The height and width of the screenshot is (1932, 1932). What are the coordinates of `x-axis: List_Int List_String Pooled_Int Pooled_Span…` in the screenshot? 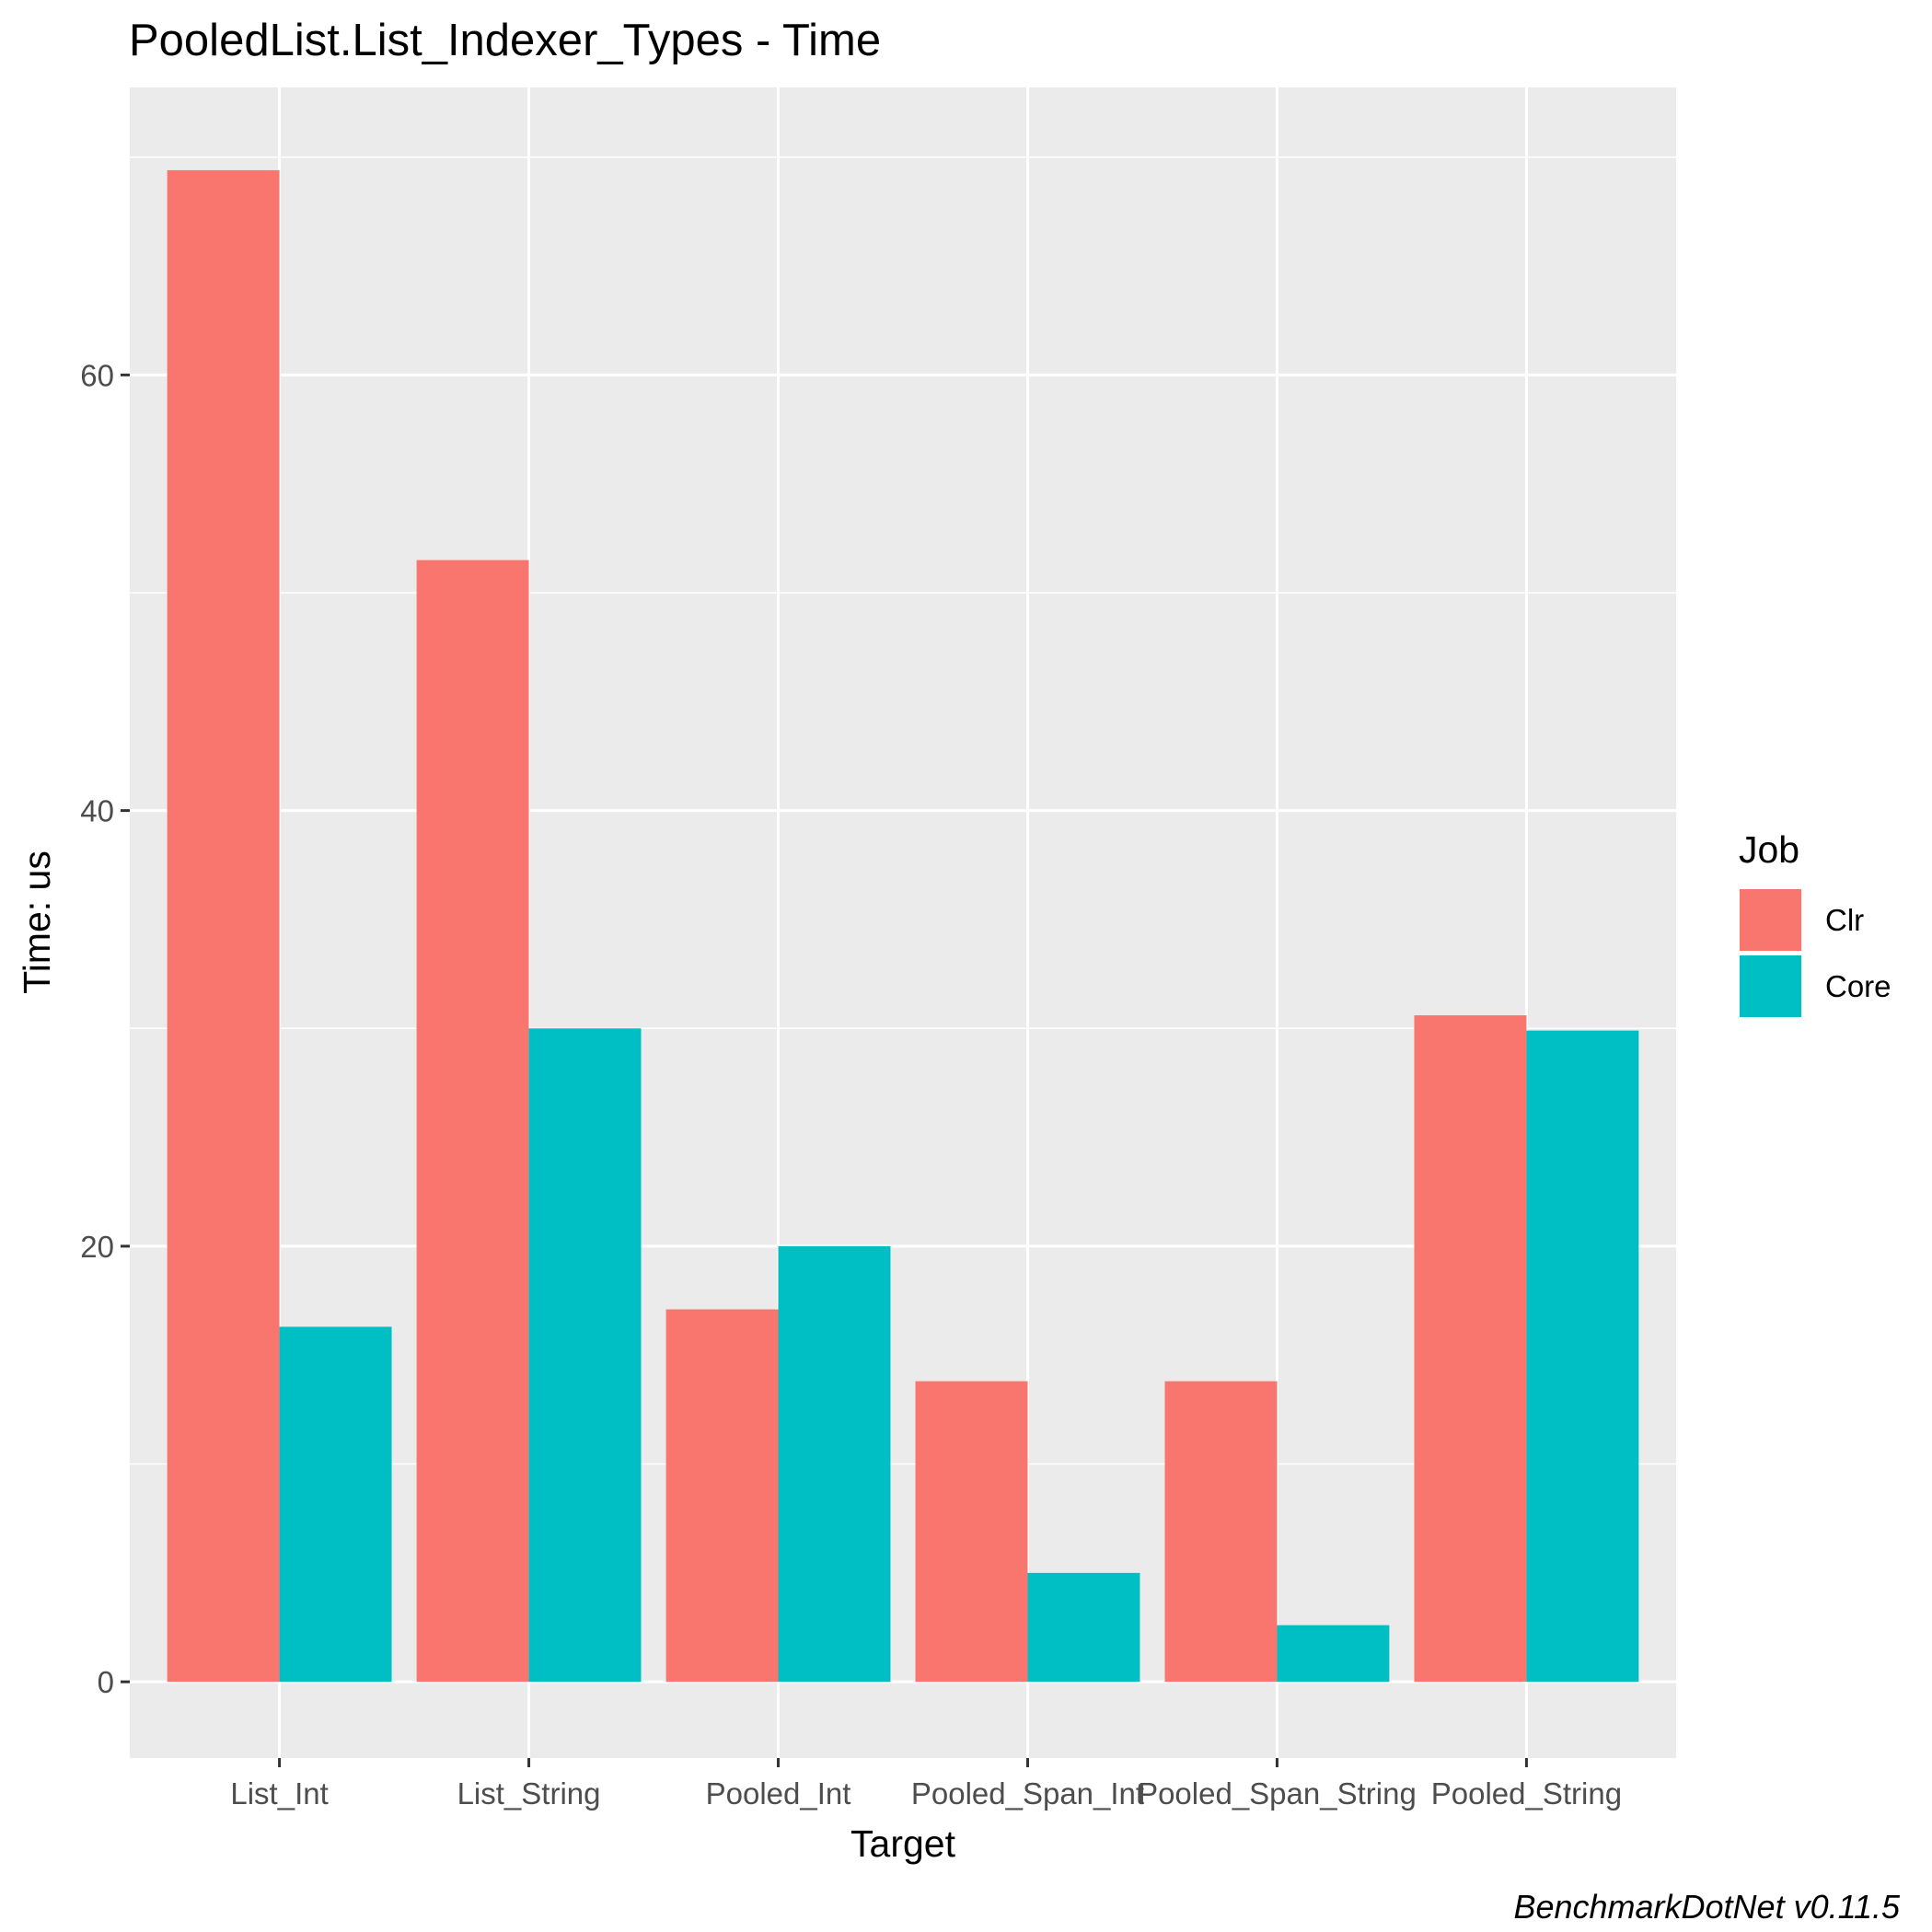 It's located at (926, 1785).